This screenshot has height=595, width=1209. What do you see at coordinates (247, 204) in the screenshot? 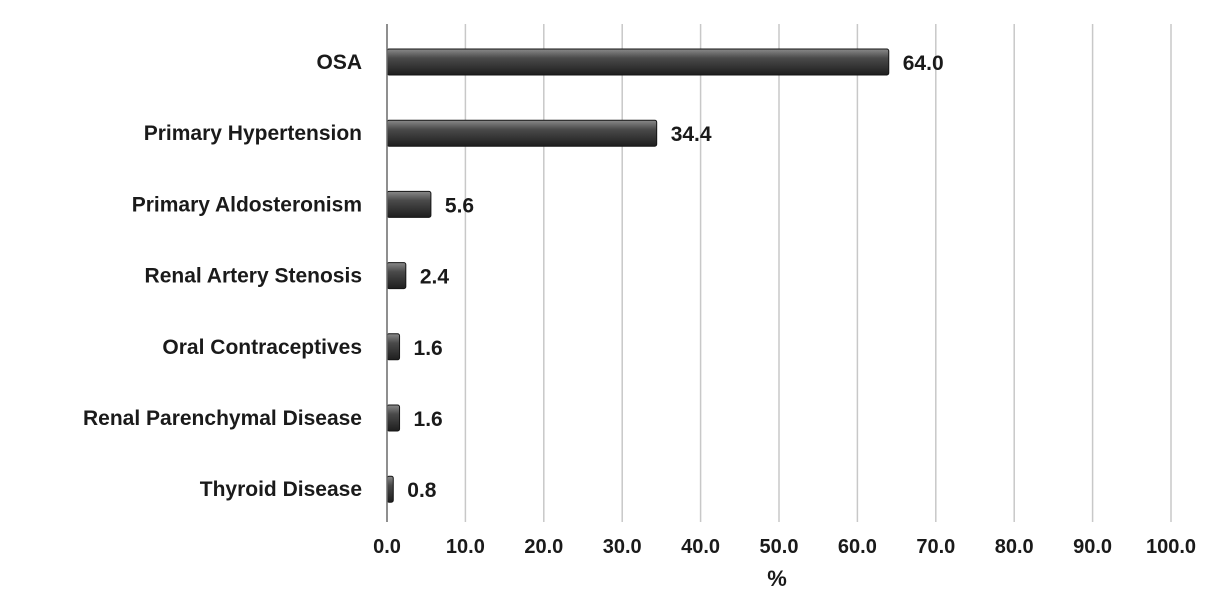
I see `category-label: Primary Aldosteronism` at bounding box center [247, 204].